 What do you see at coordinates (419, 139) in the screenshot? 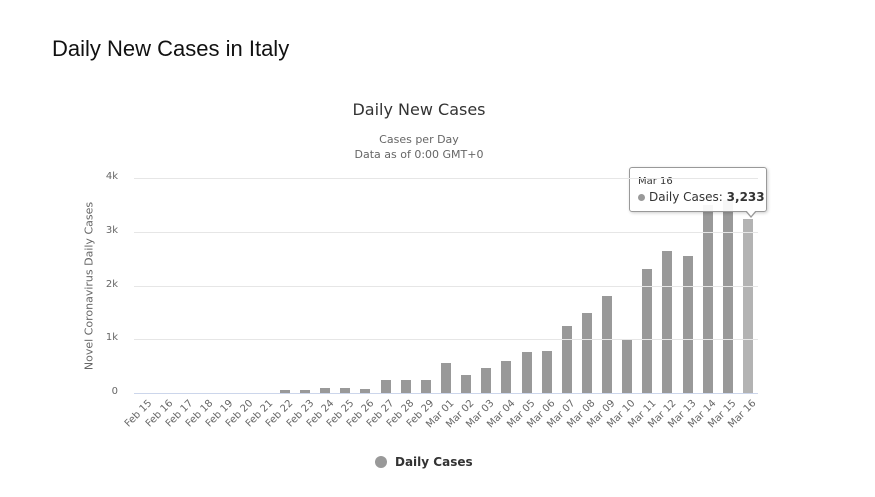
I see `chart-subtitle: Cases per Day` at bounding box center [419, 139].